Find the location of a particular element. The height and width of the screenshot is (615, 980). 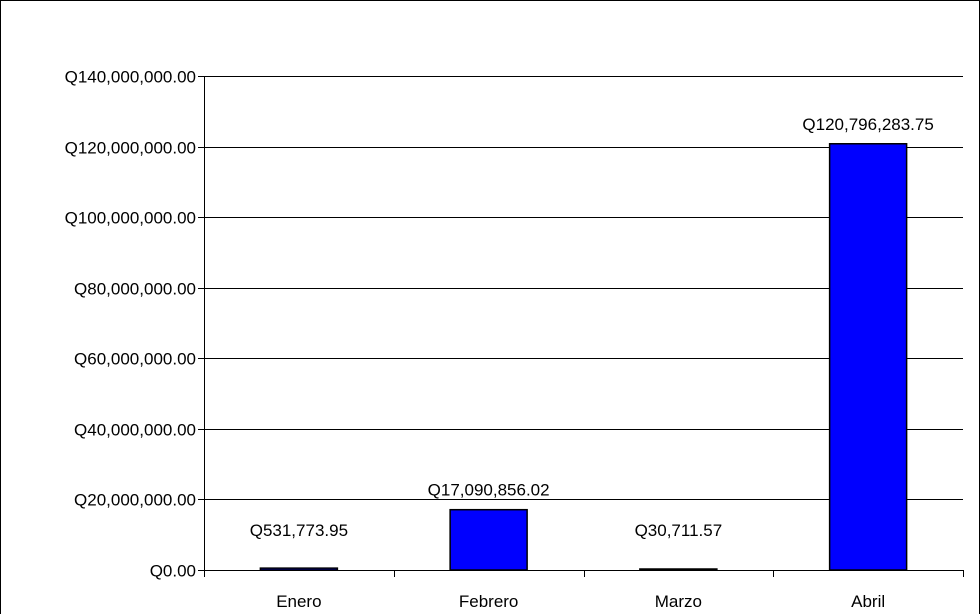

bar-febrero is located at coordinates (488, 539).